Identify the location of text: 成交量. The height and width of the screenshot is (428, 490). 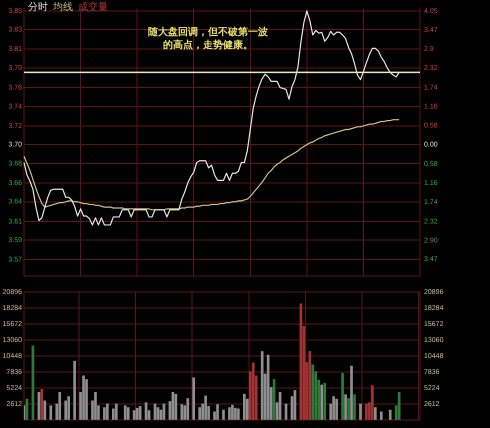
(93, 7).